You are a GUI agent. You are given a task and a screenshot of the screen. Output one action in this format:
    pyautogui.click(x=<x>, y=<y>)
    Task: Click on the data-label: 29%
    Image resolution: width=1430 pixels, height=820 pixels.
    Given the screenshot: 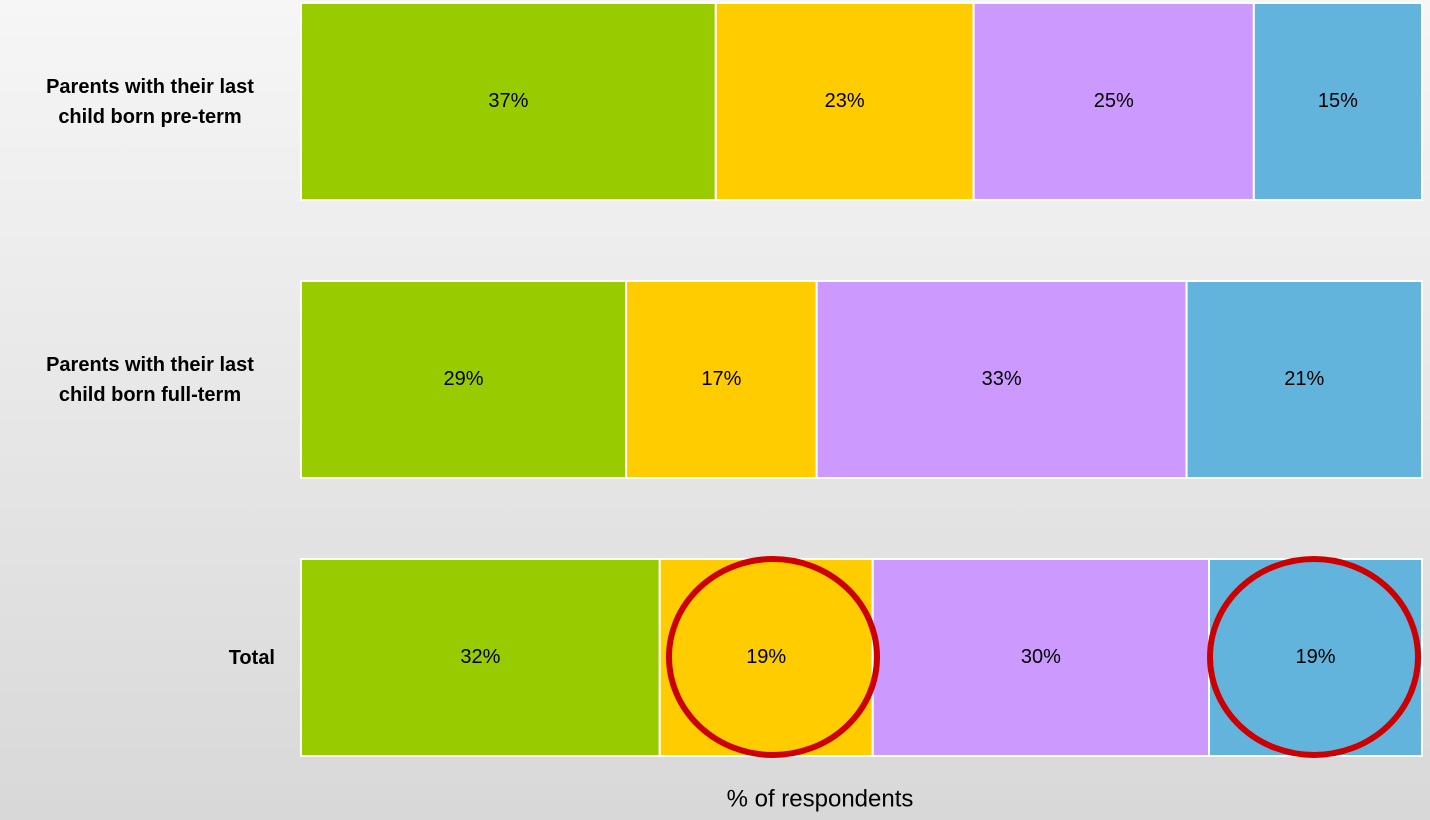 What is the action you would take?
    pyautogui.click(x=464, y=379)
    